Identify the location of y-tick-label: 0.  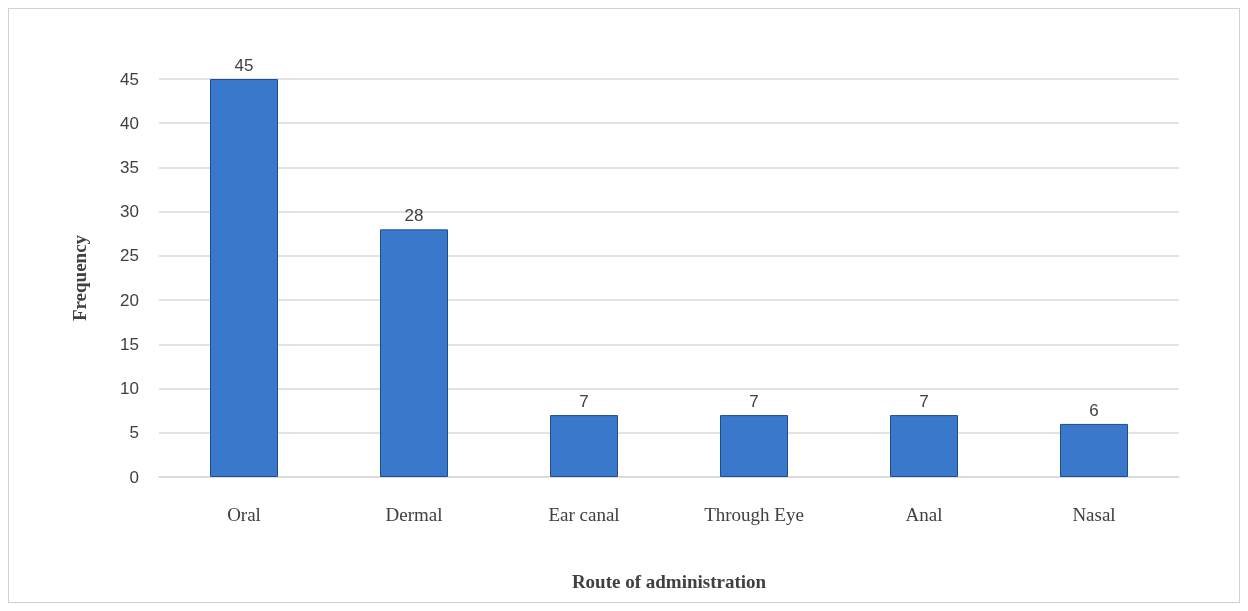
(134, 477).